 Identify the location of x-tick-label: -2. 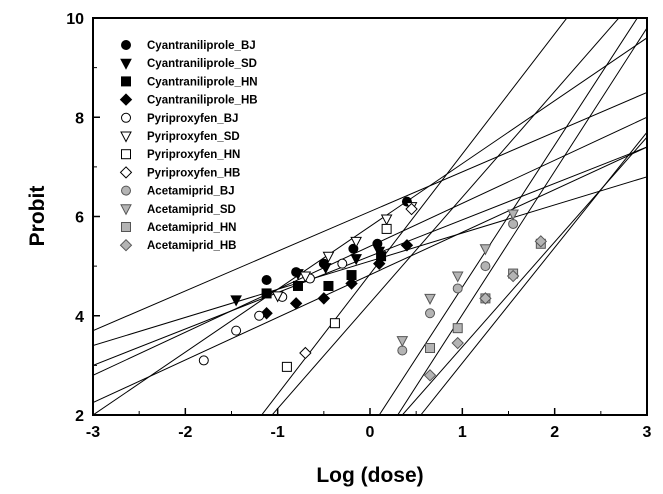
(185, 432).